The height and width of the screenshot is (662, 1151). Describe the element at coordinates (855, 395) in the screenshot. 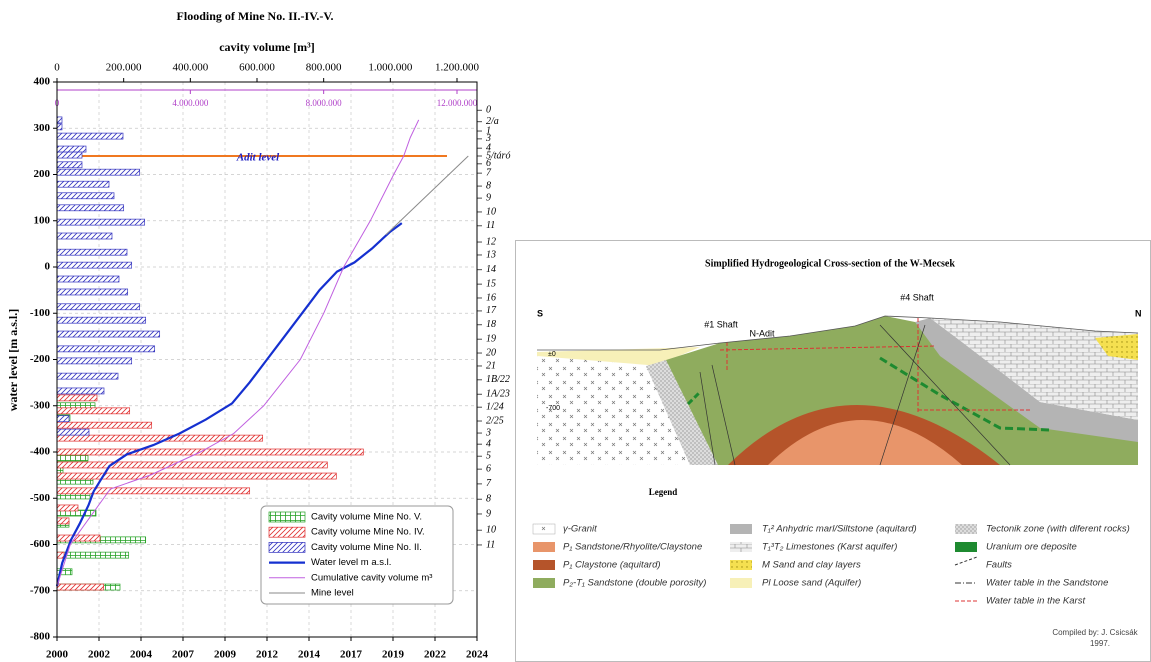

I see `faults` at that location.